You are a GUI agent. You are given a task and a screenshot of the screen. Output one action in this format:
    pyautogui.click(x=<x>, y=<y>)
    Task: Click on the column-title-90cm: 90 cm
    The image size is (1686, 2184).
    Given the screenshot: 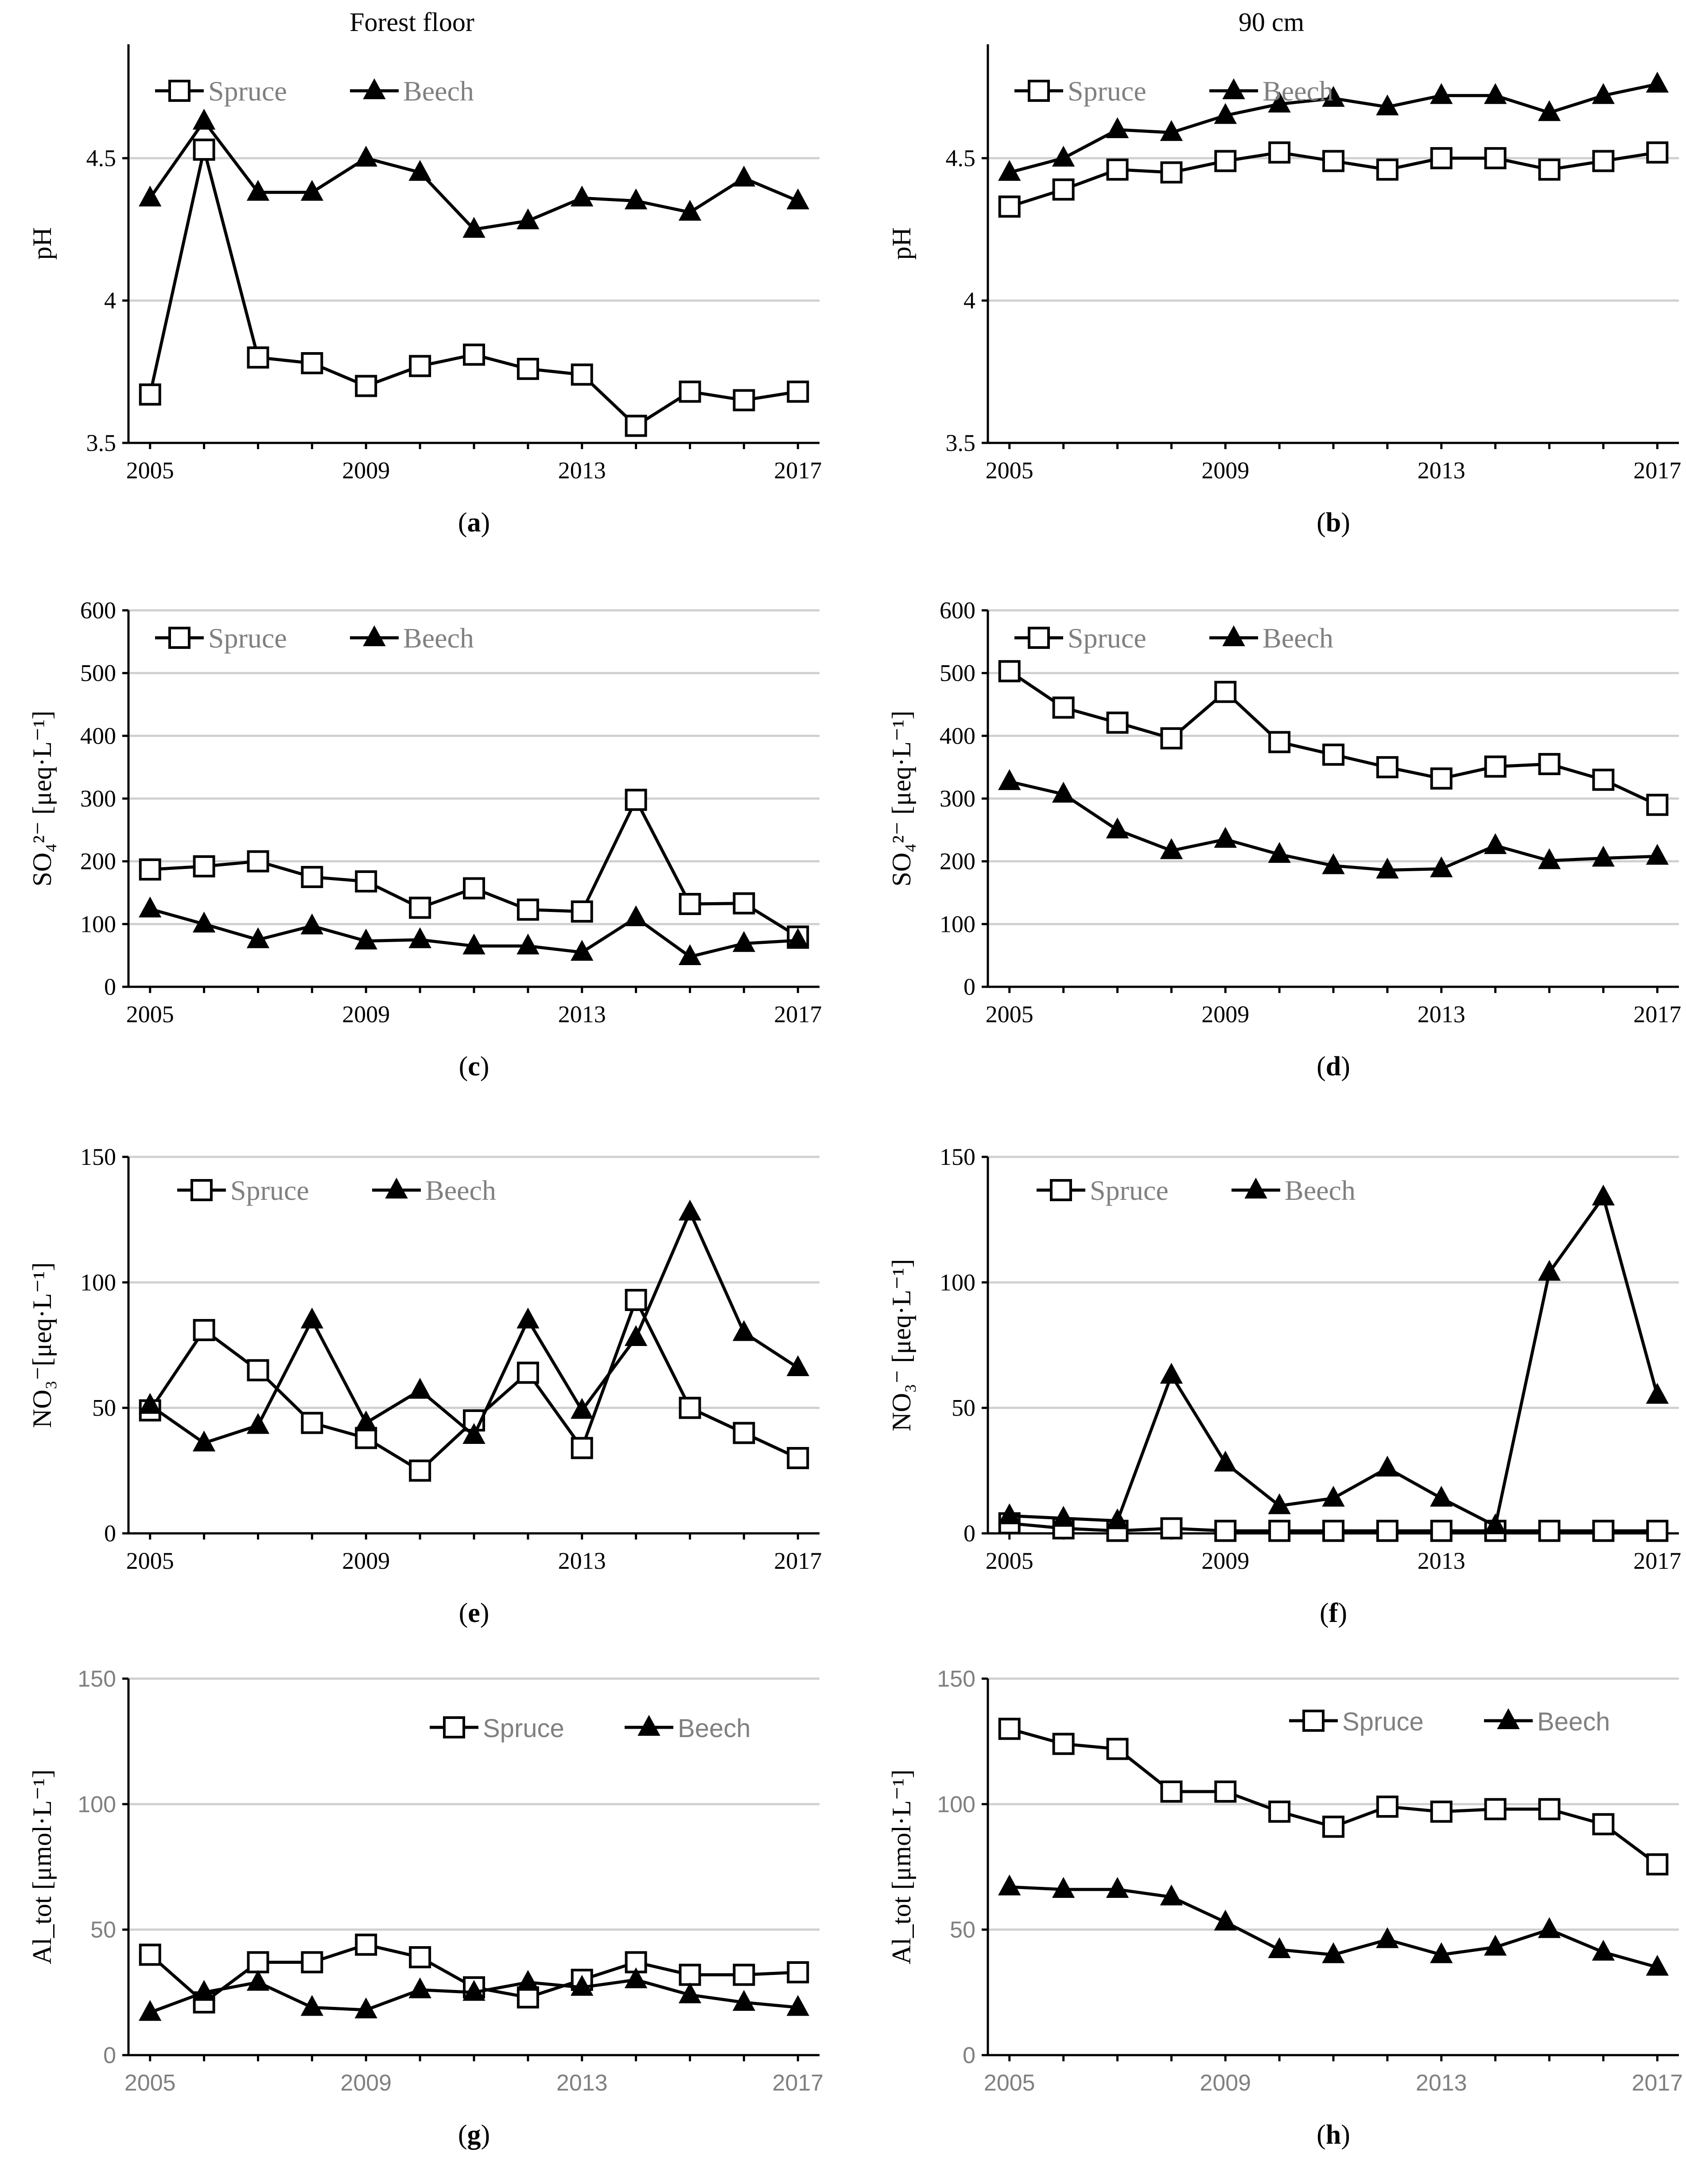 What is the action you would take?
    pyautogui.click(x=1271, y=22)
    